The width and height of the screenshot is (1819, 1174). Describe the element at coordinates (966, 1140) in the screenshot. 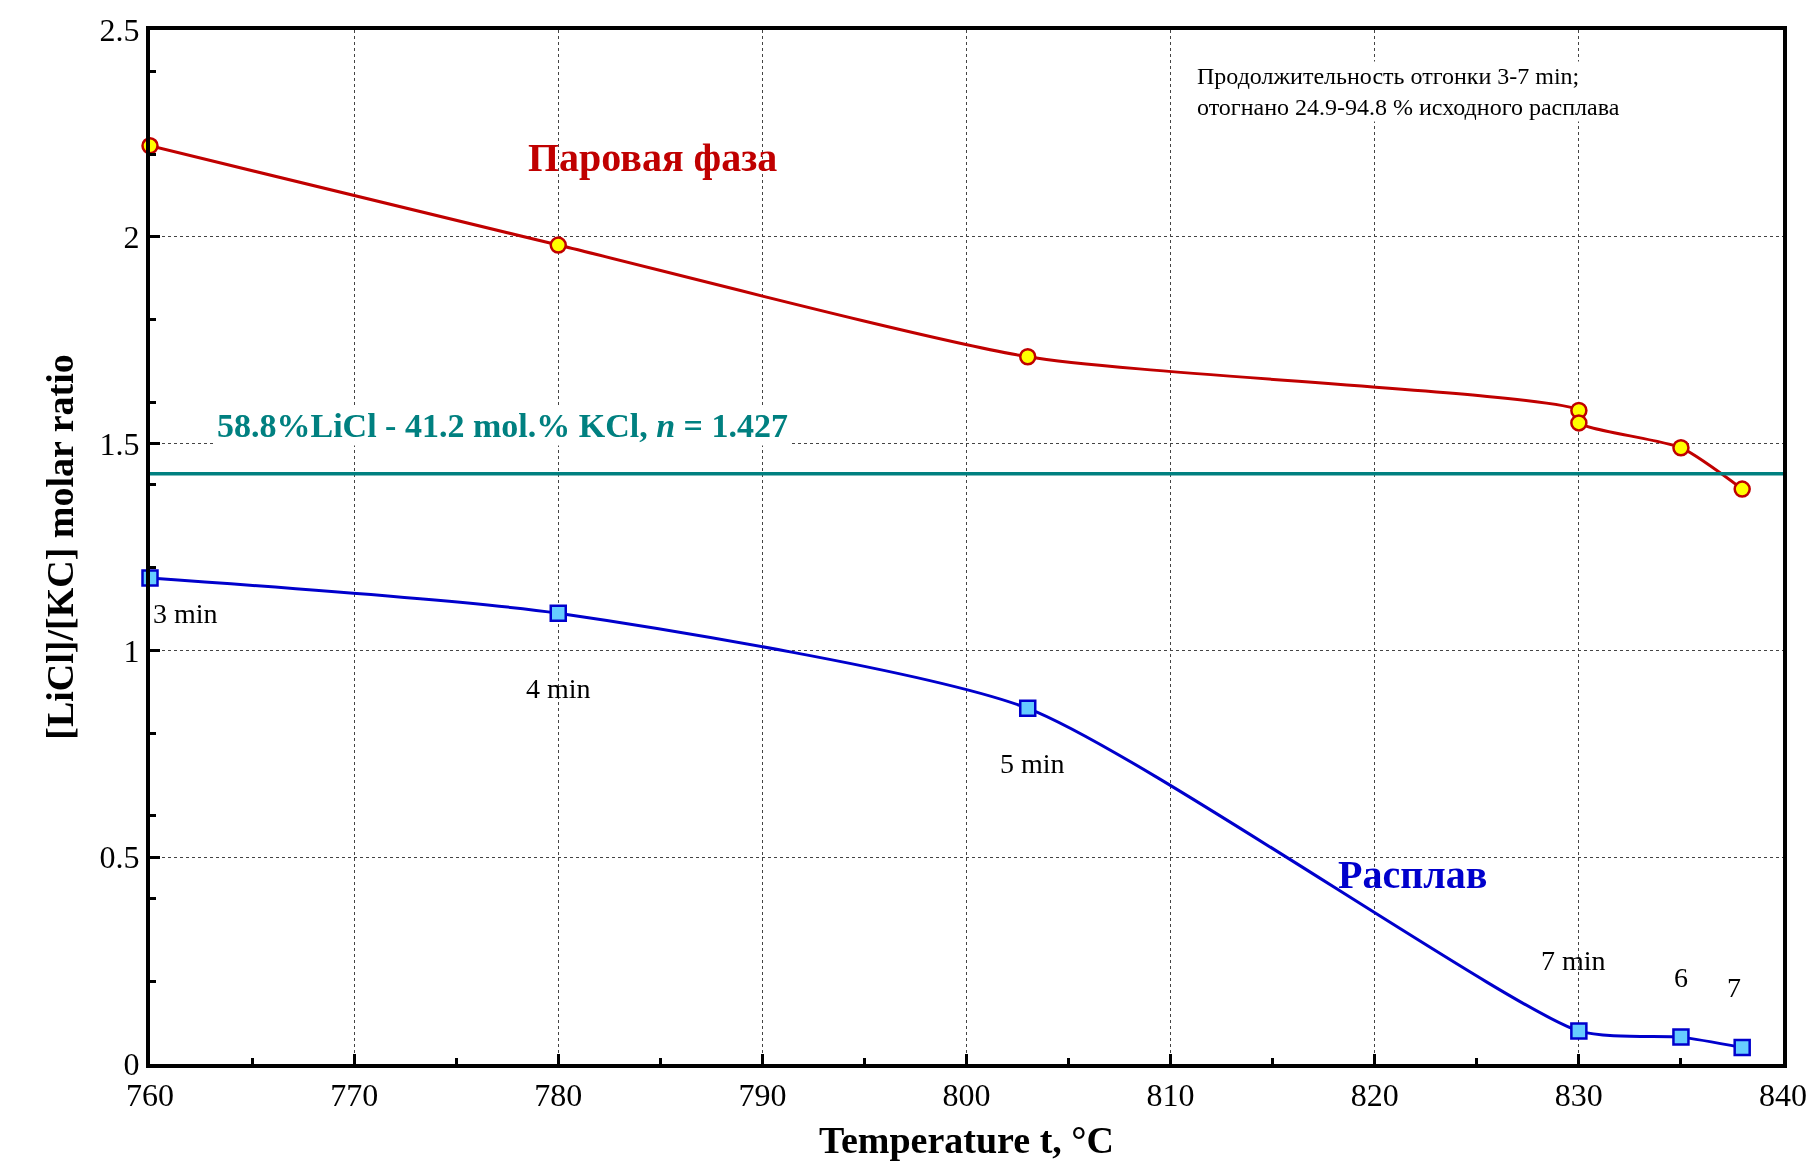

I see `x-axis-title: Temperature t, °C` at that location.